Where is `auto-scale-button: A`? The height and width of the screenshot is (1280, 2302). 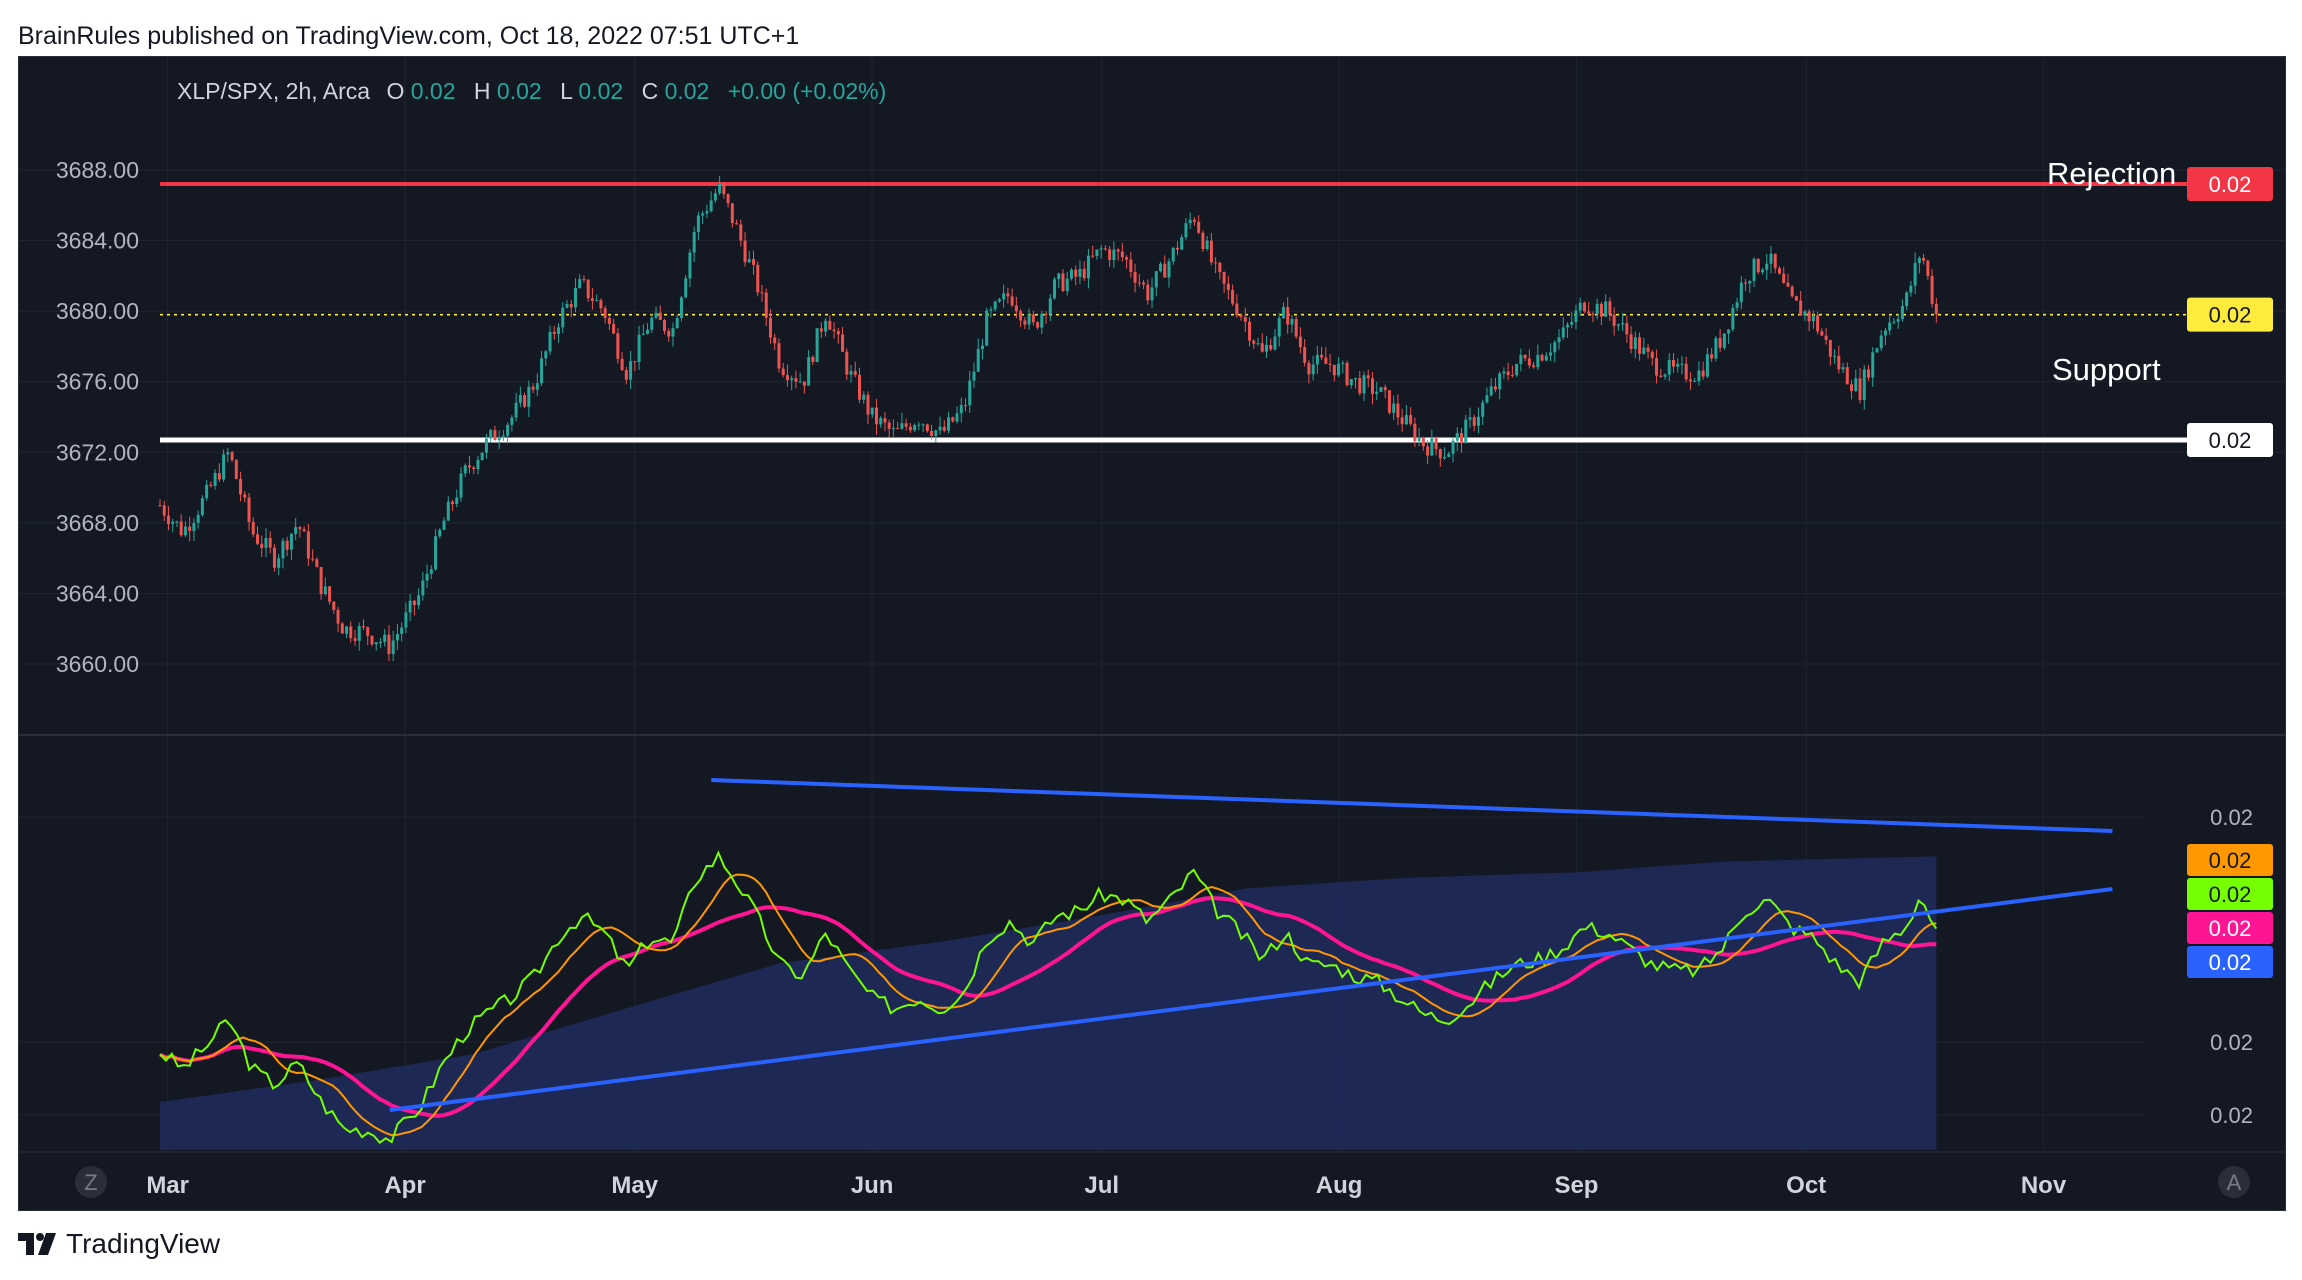
auto-scale-button: A is located at coordinates (2234, 1182).